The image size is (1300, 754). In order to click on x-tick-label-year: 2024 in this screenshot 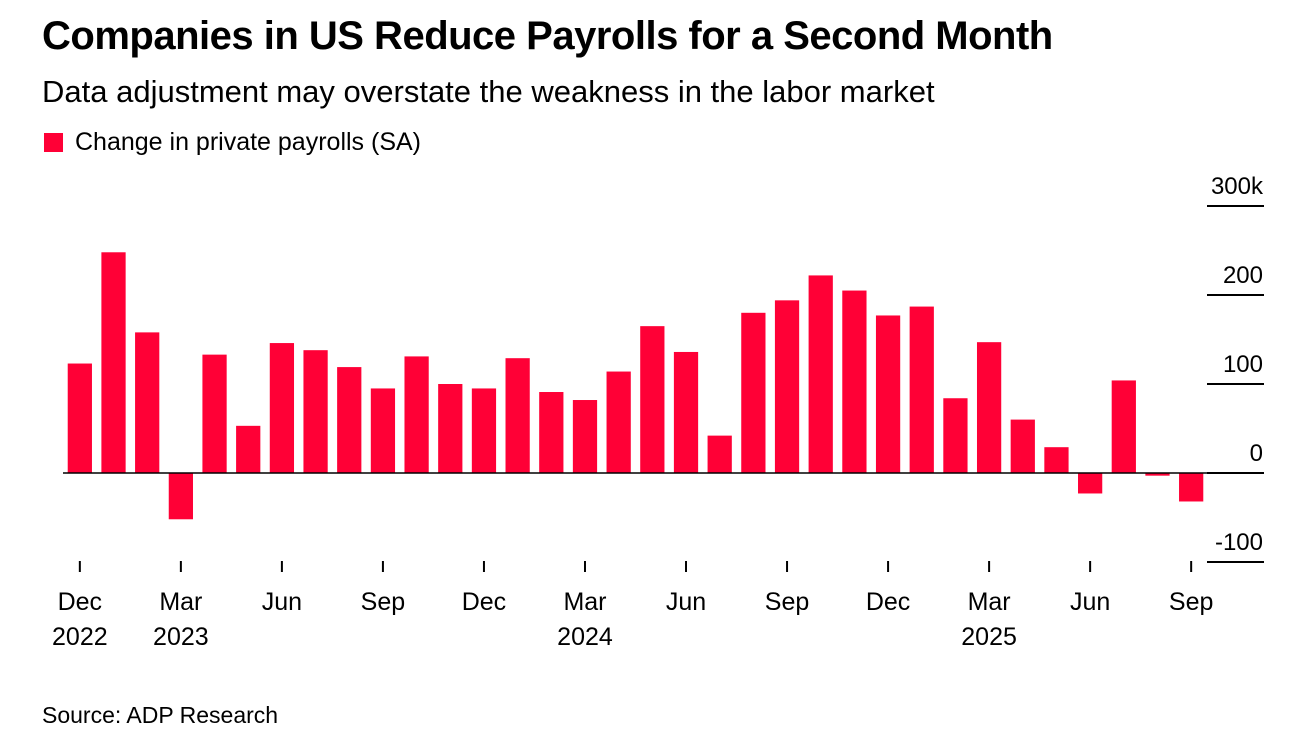, I will do `click(585, 637)`.